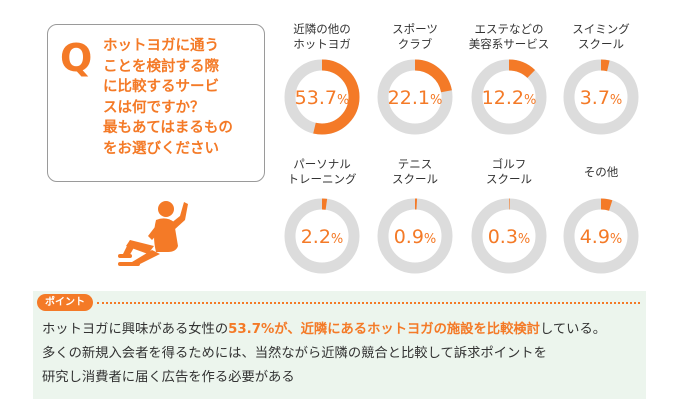  I want to click on category-label: その他, so click(601, 172).